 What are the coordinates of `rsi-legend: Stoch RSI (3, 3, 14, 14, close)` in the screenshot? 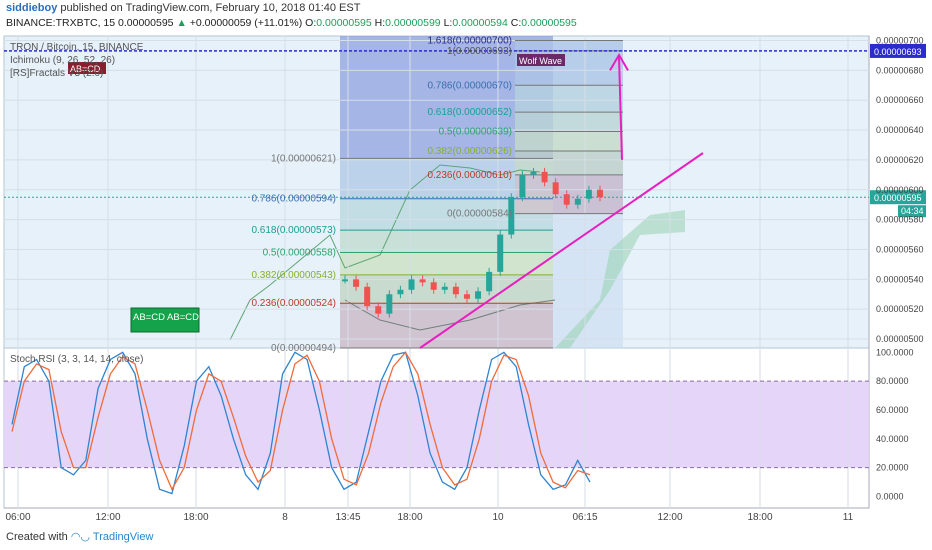 It's located at (77, 359).